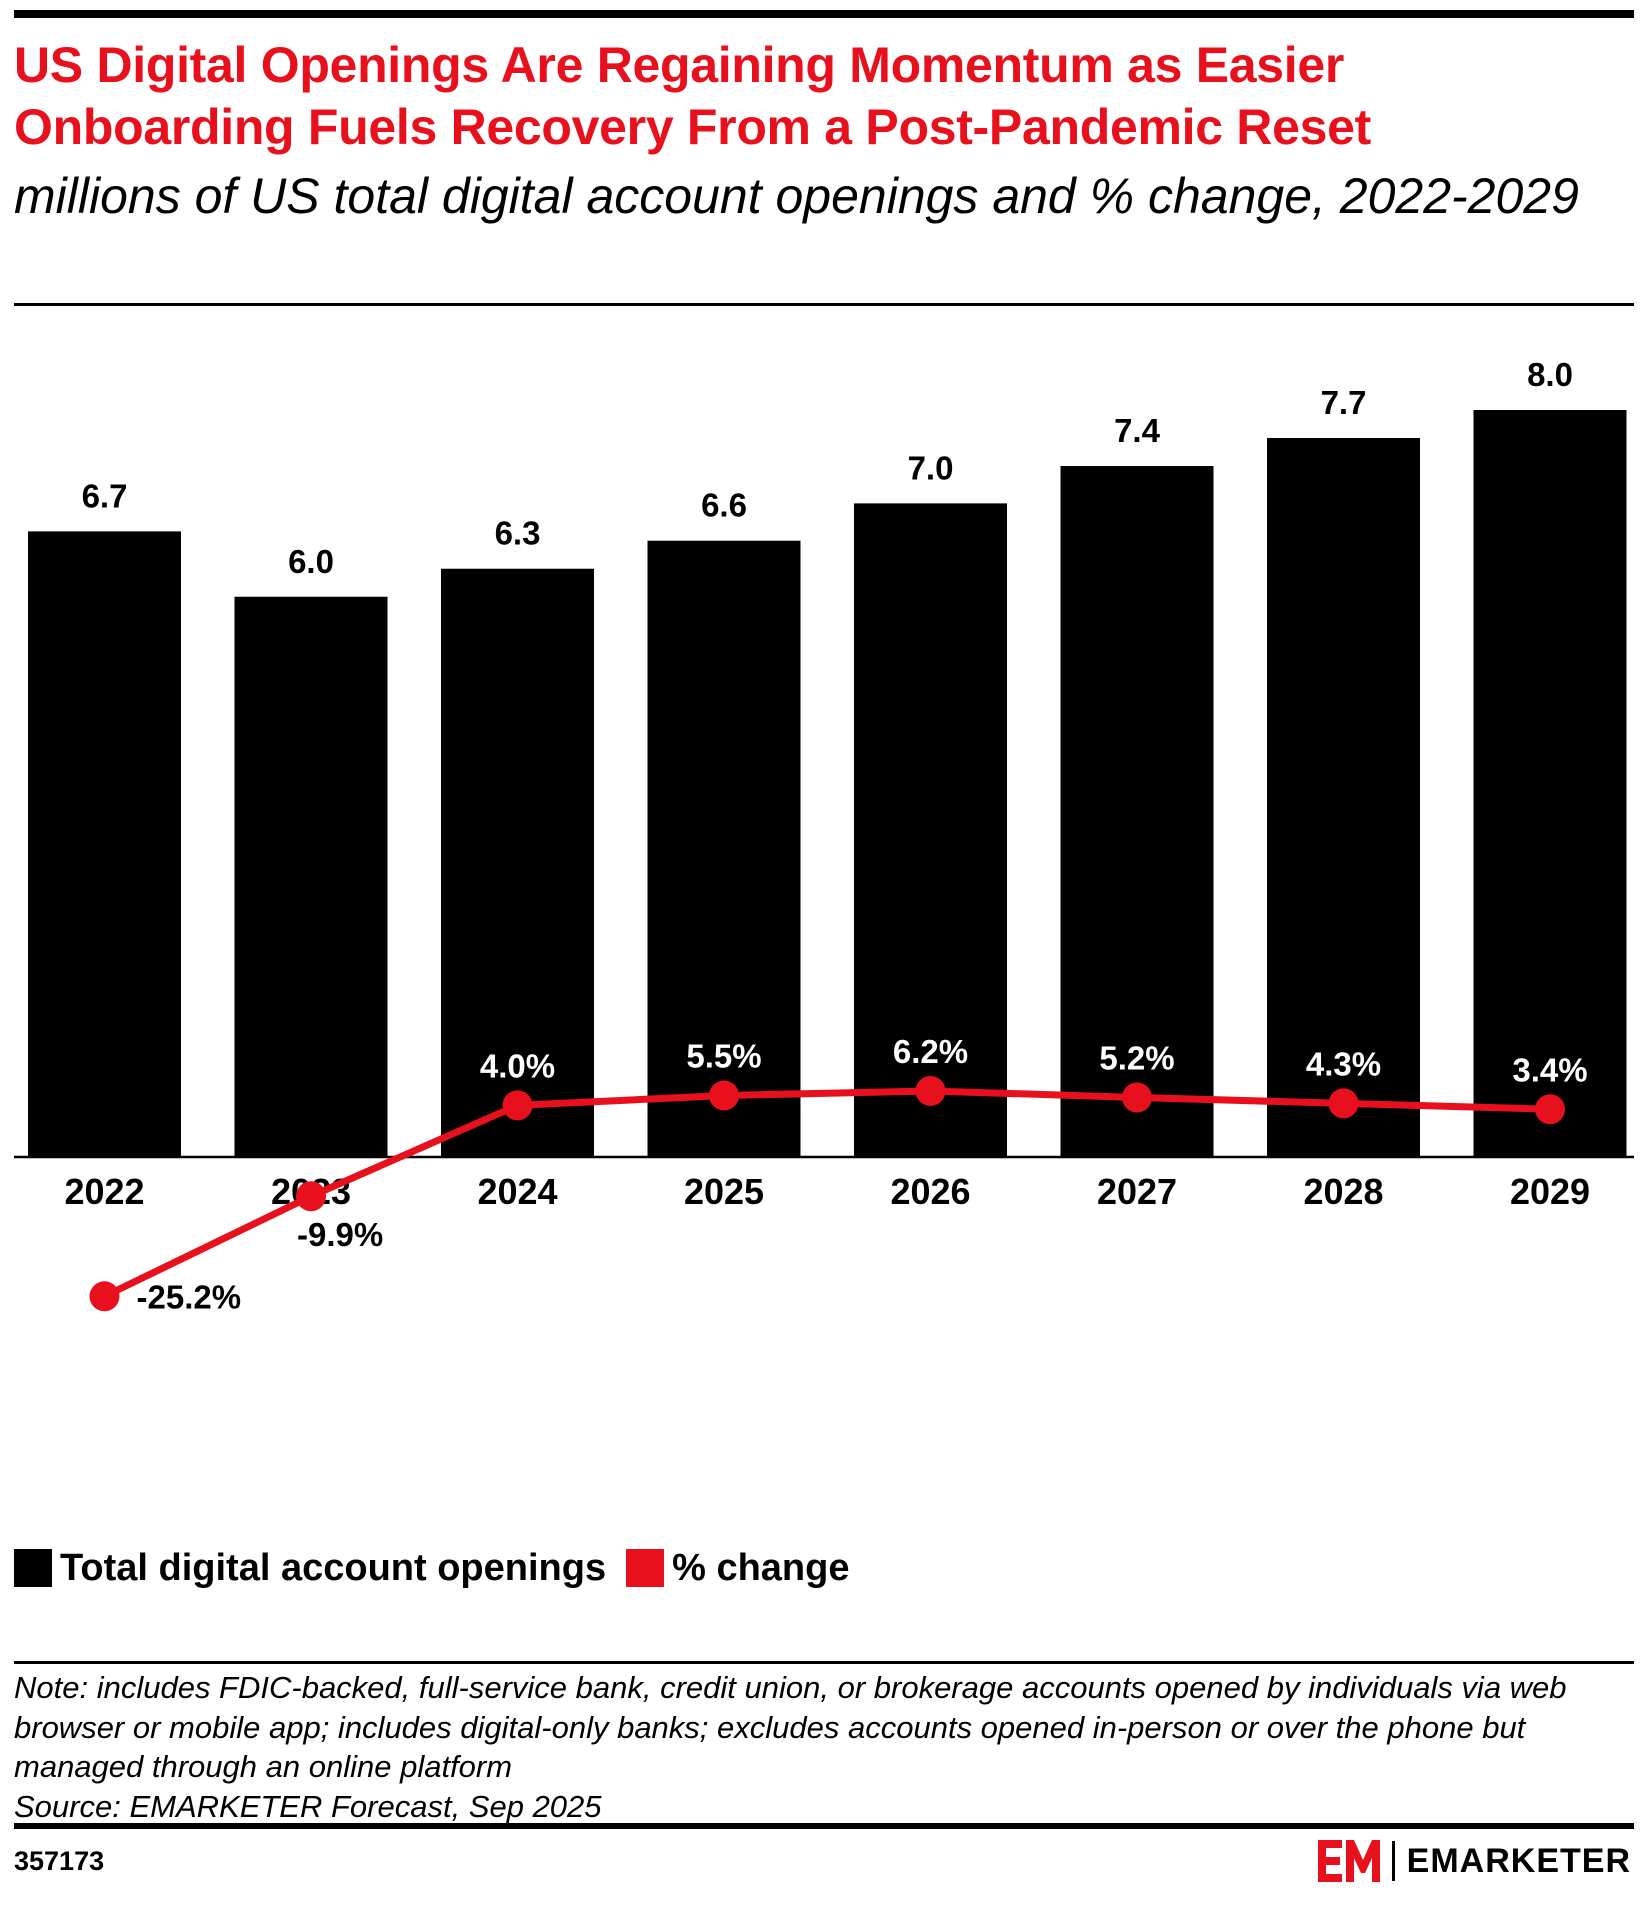 Image resolution: width=1649 pixels, height=1906 pixels. Describe the element at coordinates (311, 876) in the screenshot. I see `bar-2023` at that location.